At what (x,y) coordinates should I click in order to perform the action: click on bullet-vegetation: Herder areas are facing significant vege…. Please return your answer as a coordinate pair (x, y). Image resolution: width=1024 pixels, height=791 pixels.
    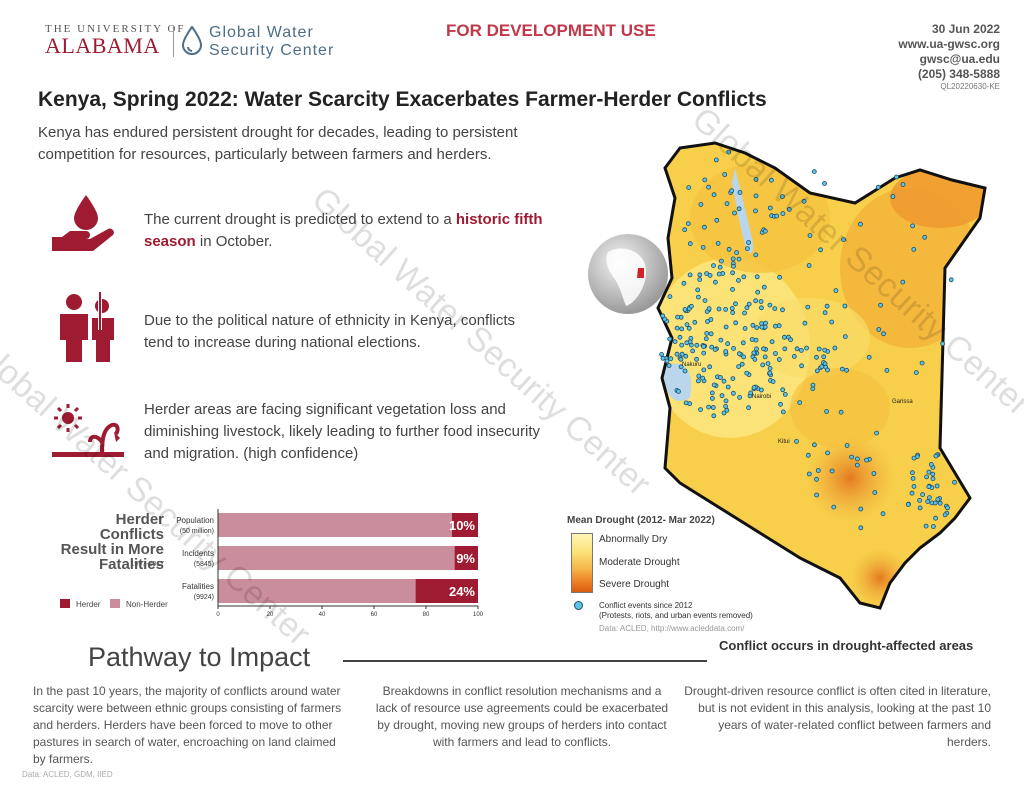
    Looking at the image, I should click on (342, 431).